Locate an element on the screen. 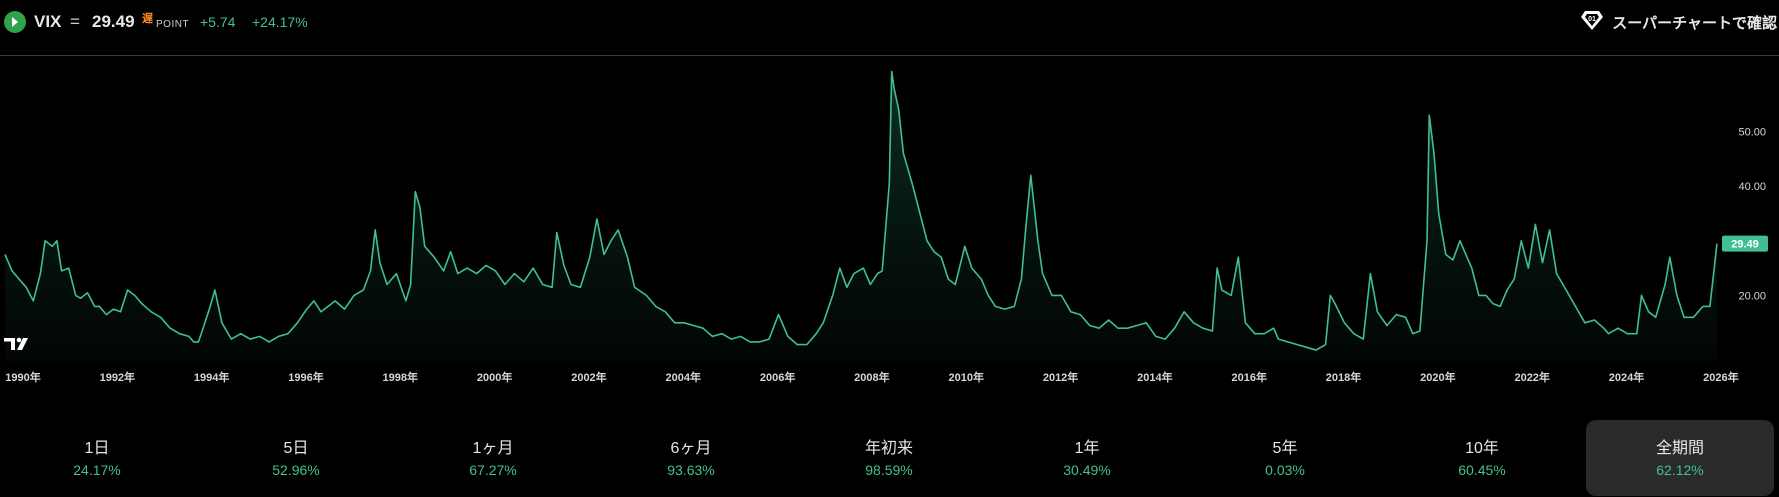 The height and width of the screenshot is (497, 1779). x-tick-label: 2024年 is located at coordinates (1626, 377).